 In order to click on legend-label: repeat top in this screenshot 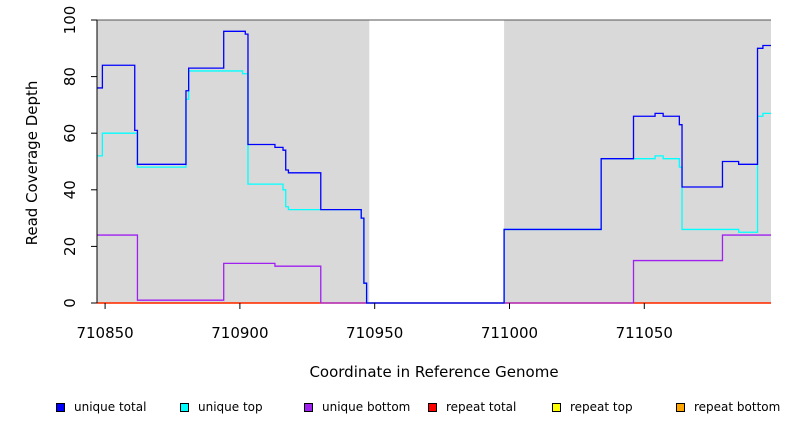, I will do `click(601, 407)`.